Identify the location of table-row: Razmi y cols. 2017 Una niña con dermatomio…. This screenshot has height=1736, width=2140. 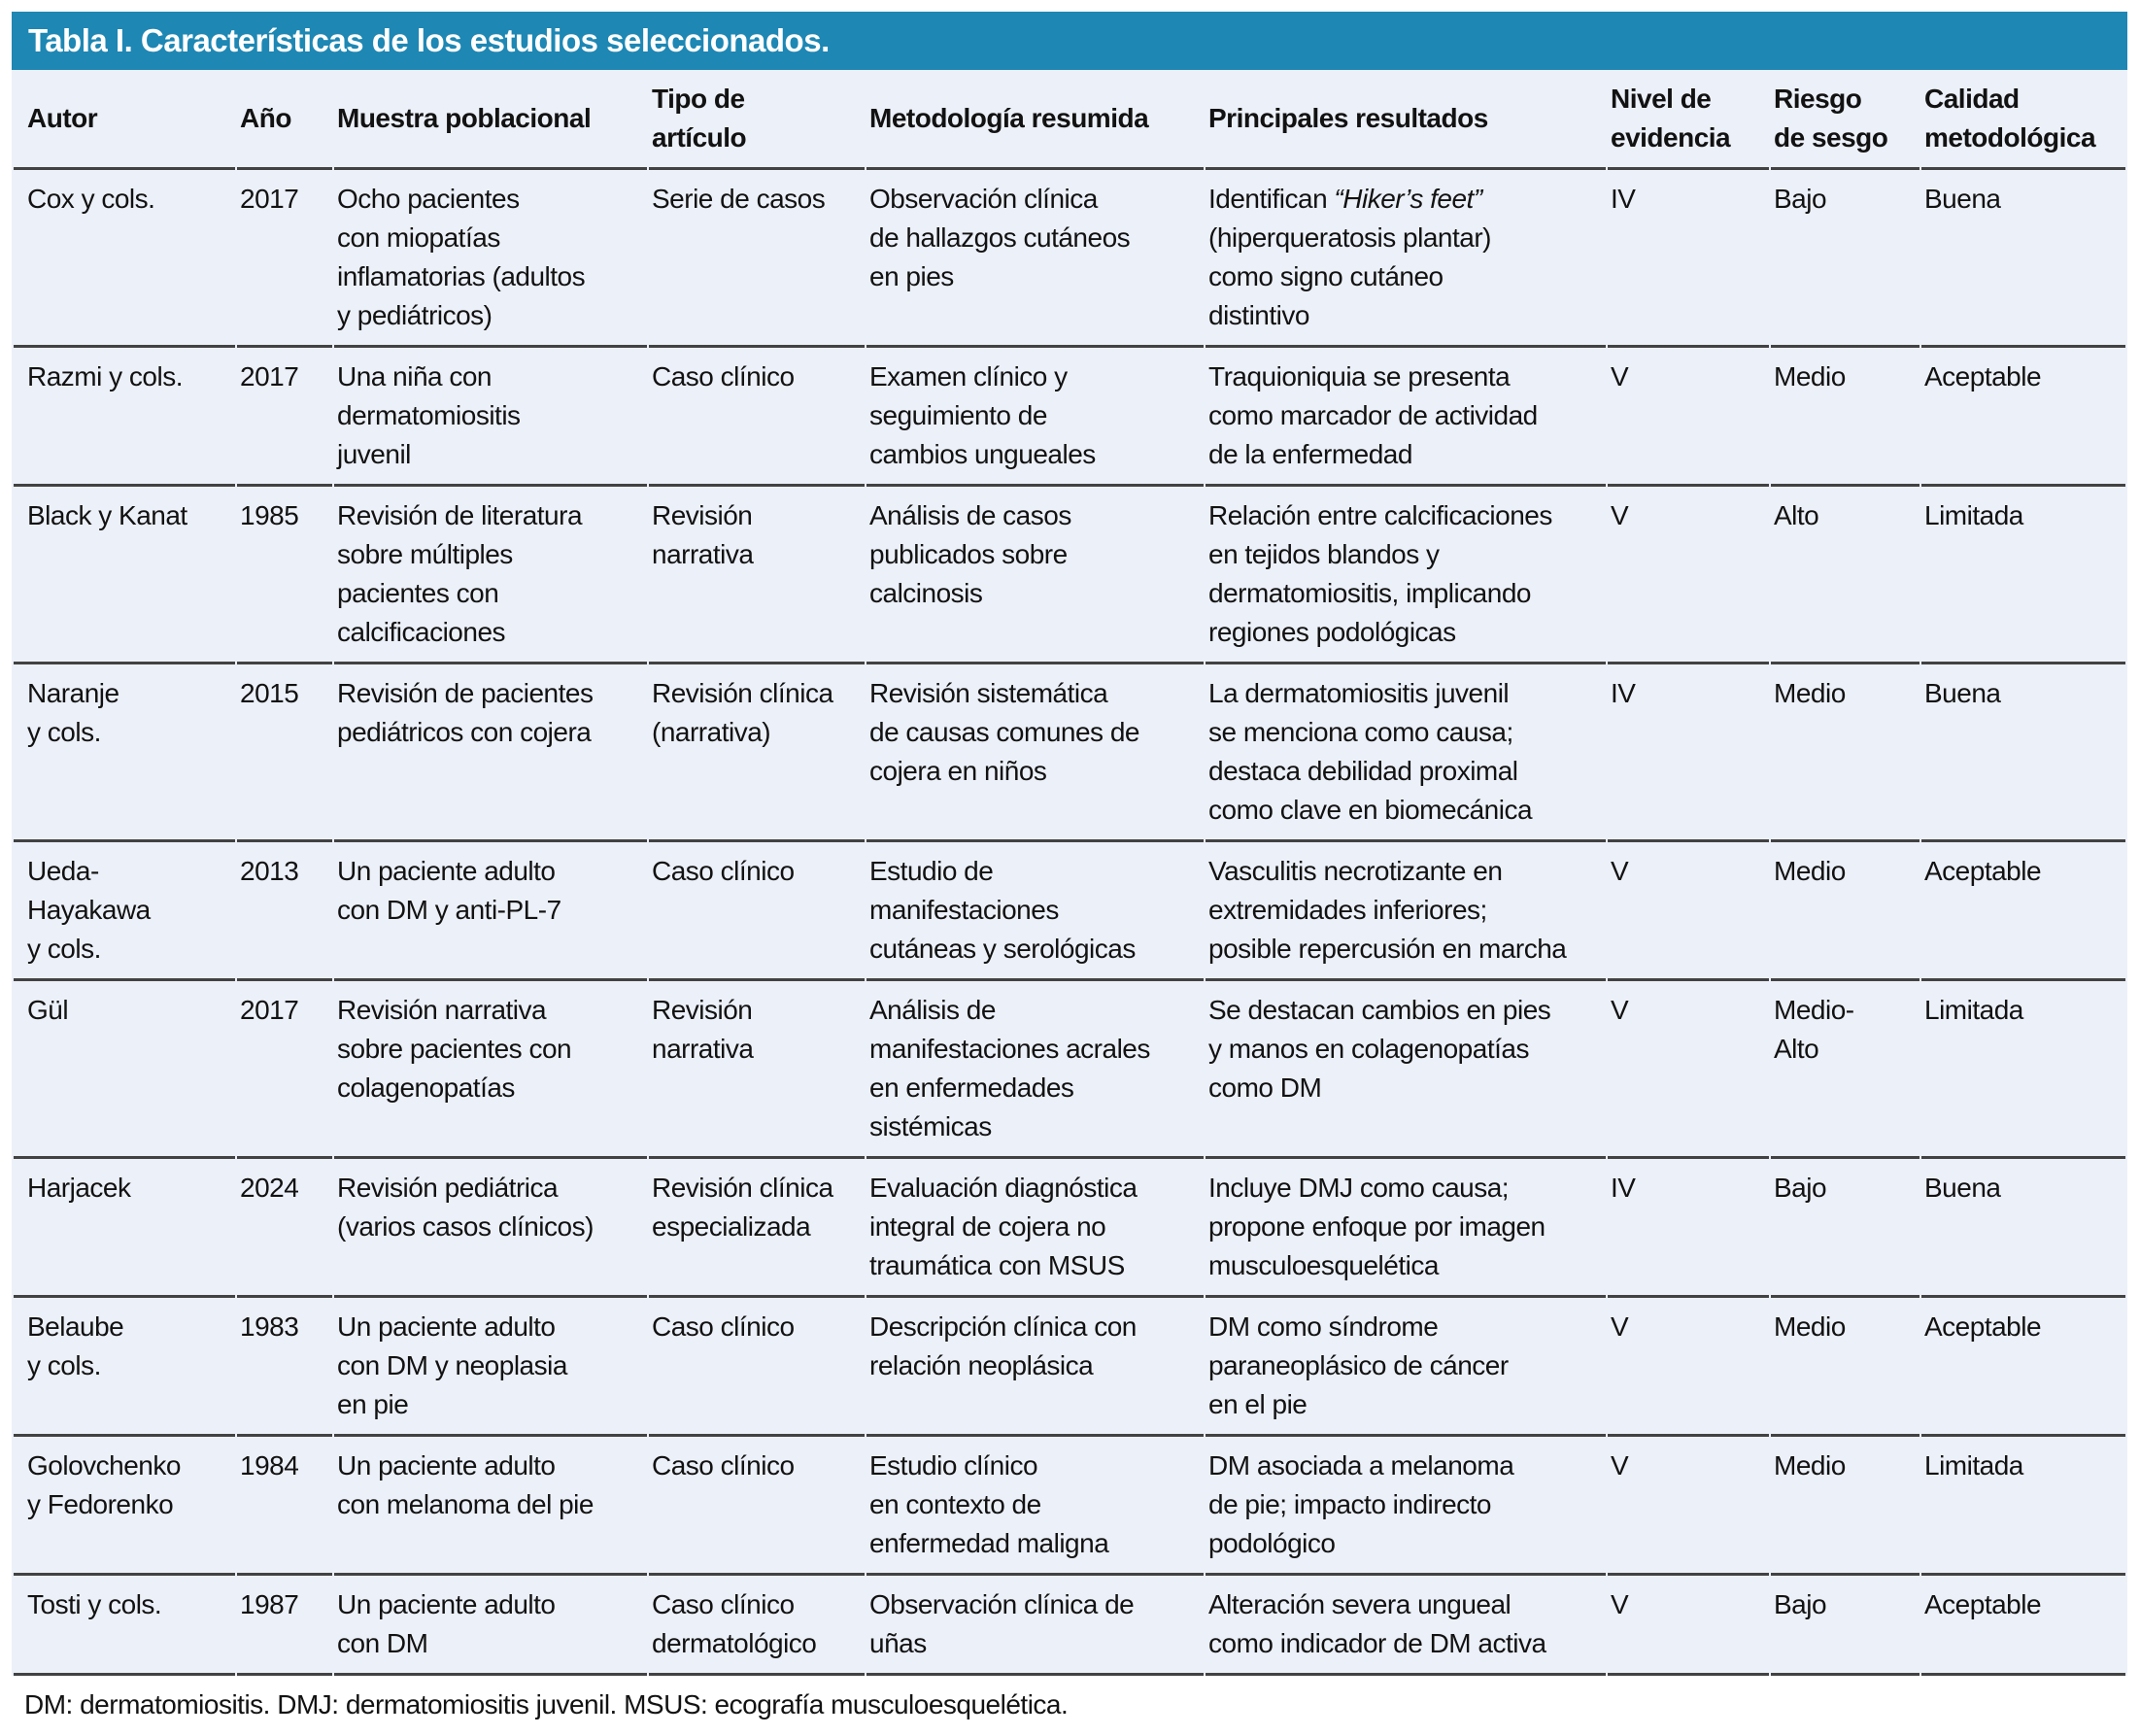
(1069, 417).